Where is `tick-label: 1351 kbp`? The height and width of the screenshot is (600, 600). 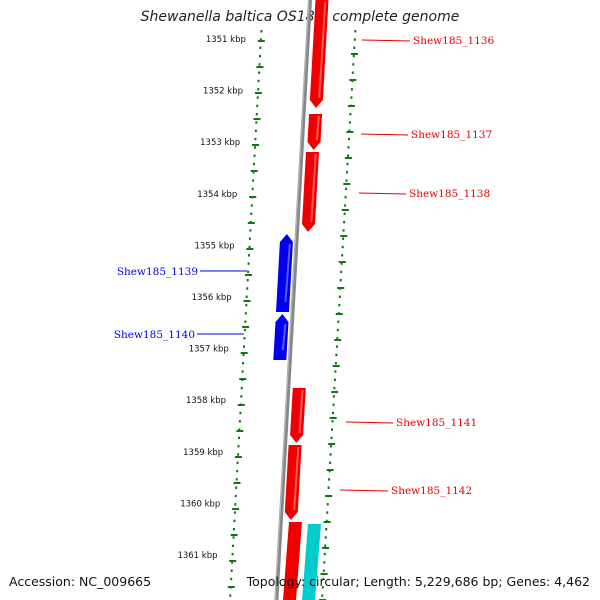
tick-label: 1351 kbp is located at coordinates (226, 40).